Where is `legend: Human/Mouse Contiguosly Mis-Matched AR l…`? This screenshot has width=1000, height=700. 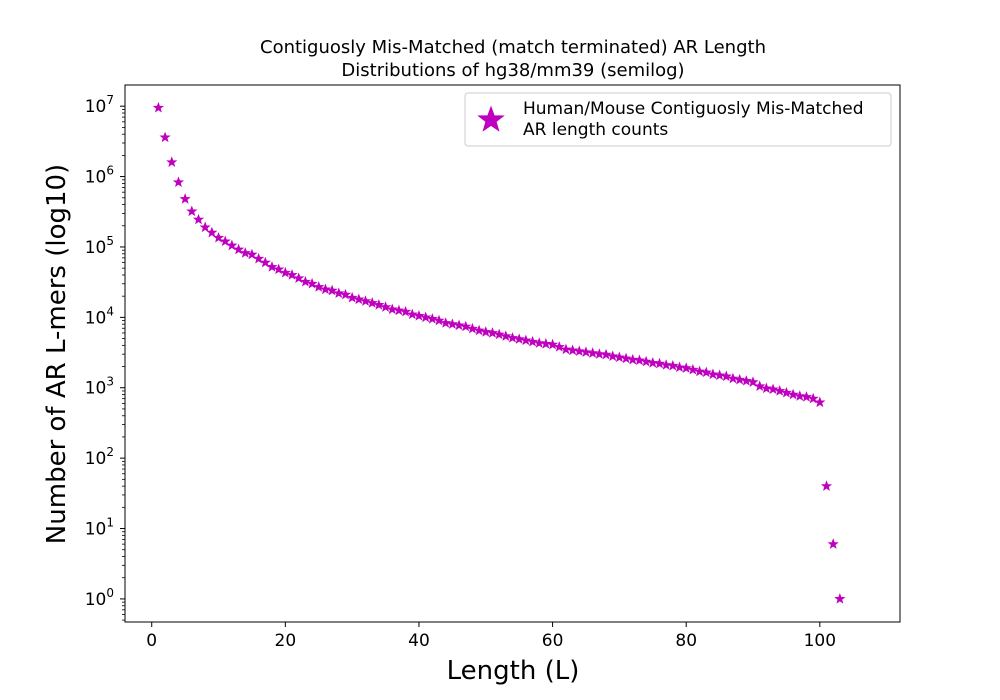
legend: Human/Mouse Contiguosly Mis-Matched AR l… is located at coordinates (678, 119).